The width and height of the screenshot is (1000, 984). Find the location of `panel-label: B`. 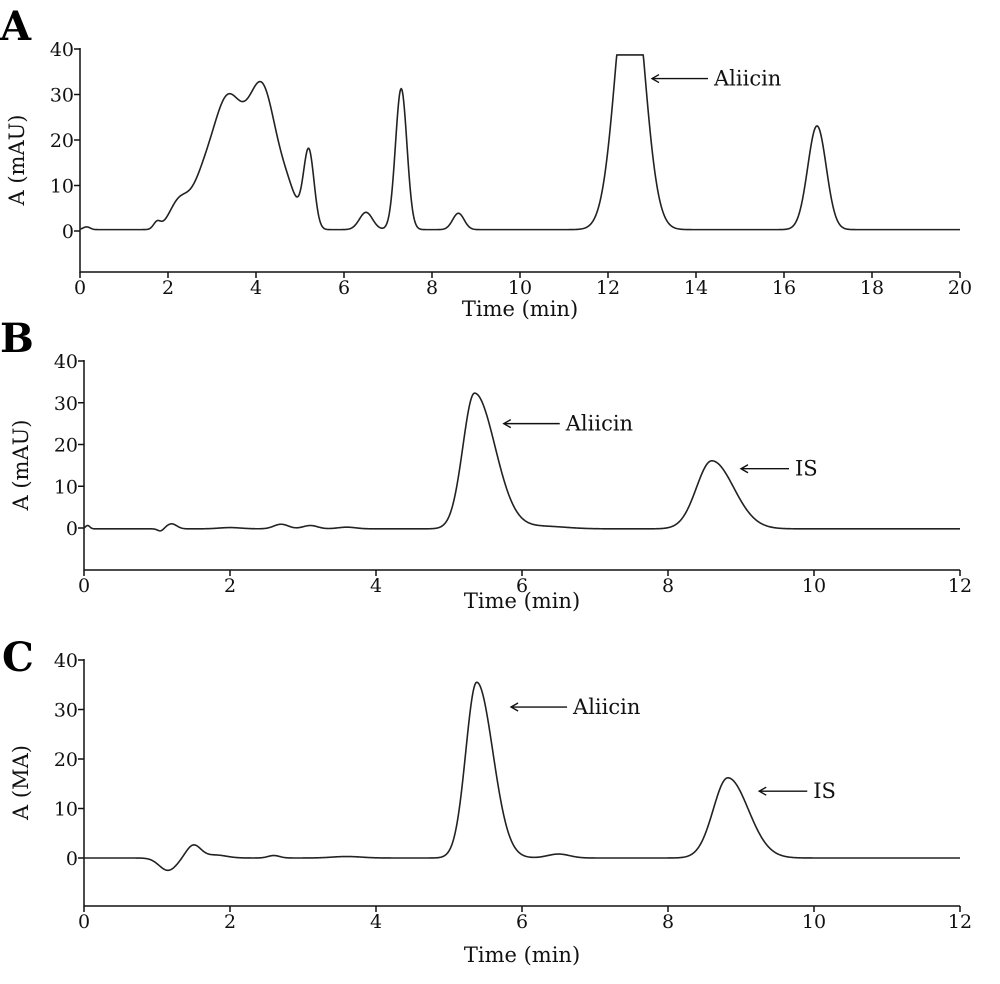

panel-label: B is located at coordinates (17, 338).